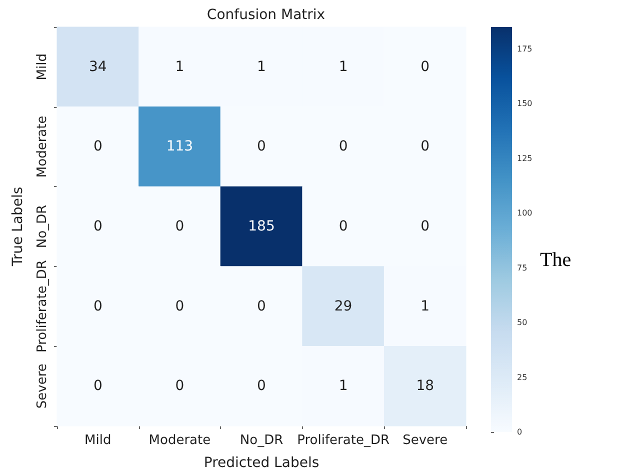  I want to click on y-tick-label: Proliferate_DR, so click(42, 306).